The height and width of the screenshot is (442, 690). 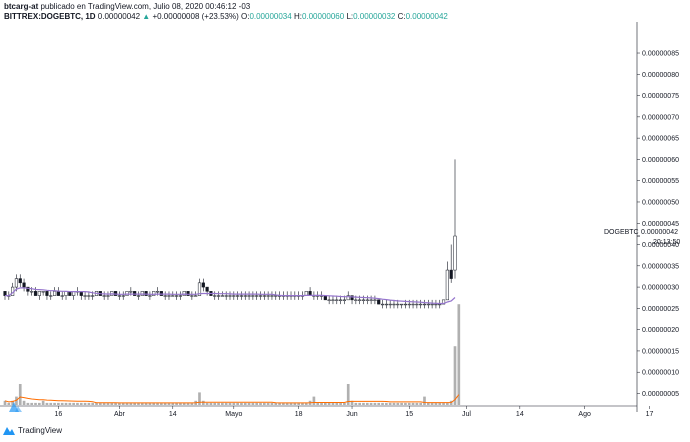 What do you see at coordinates (660, 309) in the screenshot?
I see `price-tick-label: 0.00000025` at bounding box center [660, 309].